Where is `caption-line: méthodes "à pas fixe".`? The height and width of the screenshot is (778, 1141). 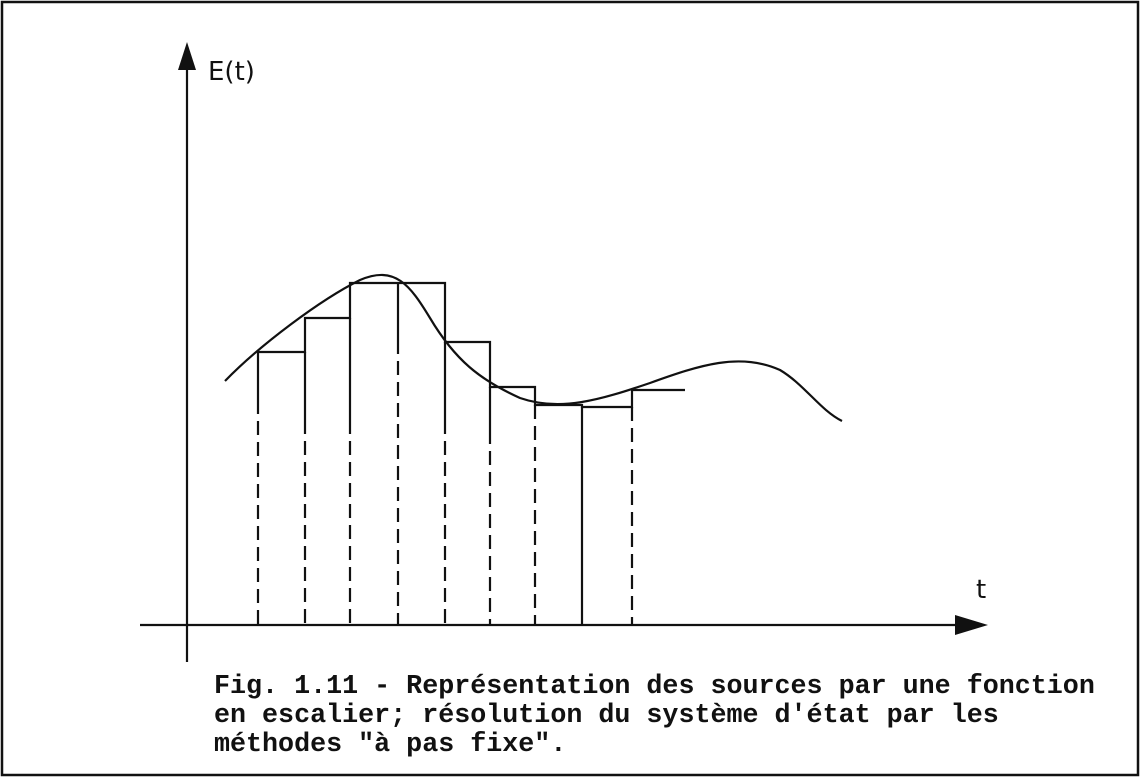 caption-line: méthodes "à pas fixe". is located at coordinates (390, 745).